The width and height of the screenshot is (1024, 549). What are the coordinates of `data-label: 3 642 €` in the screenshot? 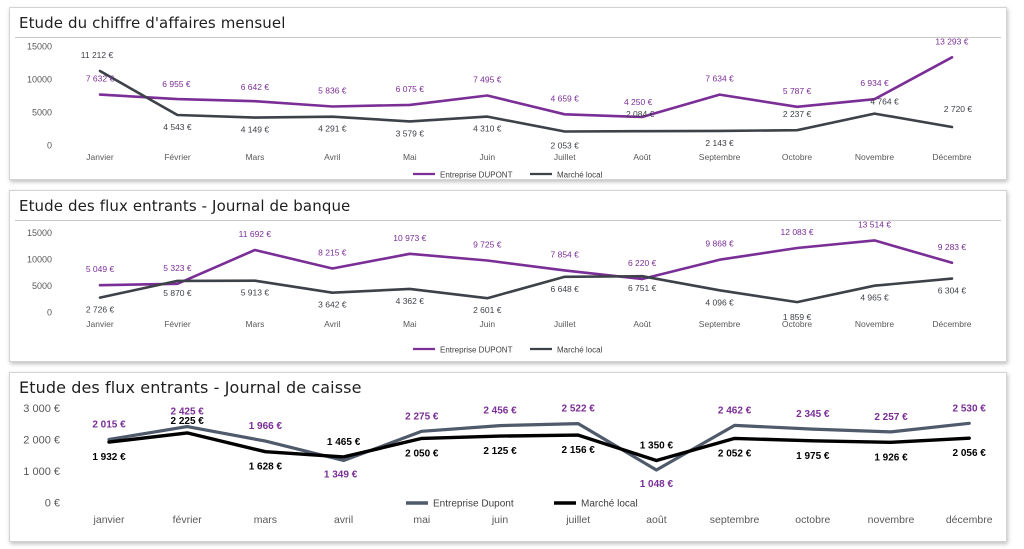 It's located at (332, 305).